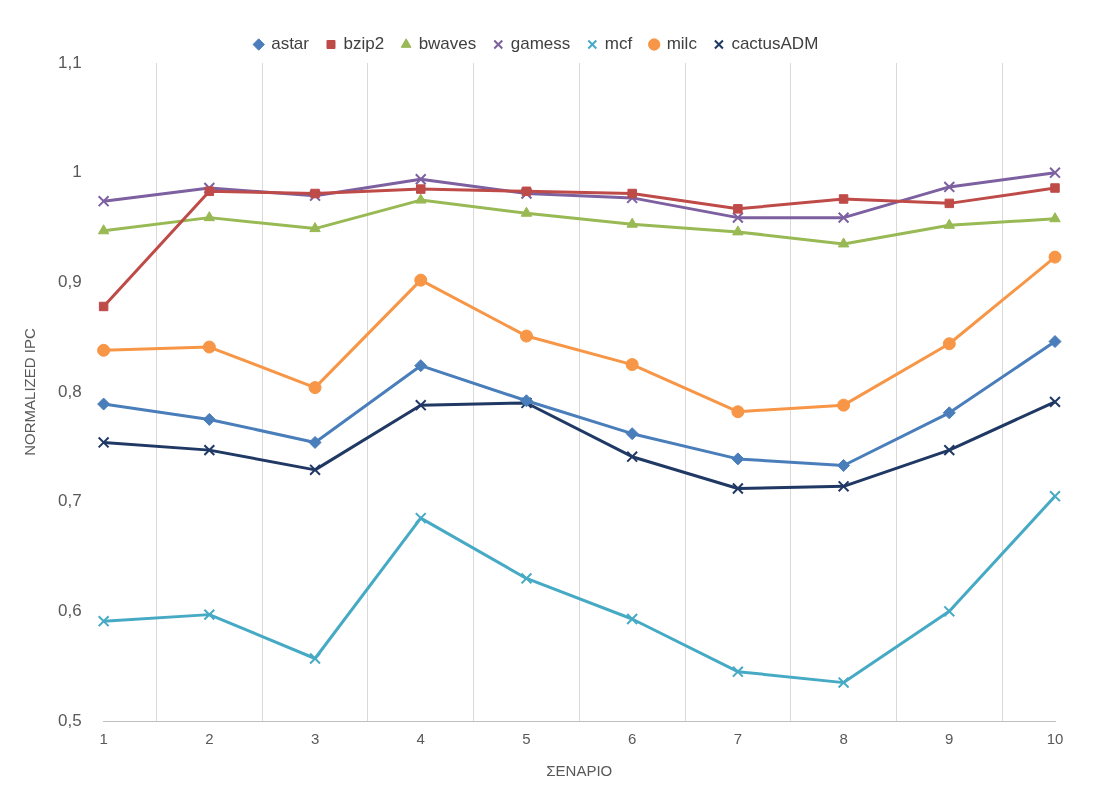 The width and height of the screenshot is (1103, 803). Describe the element at coordinates (103, 739) in the screenshot. I see `x-tick-label: 1` at that location.